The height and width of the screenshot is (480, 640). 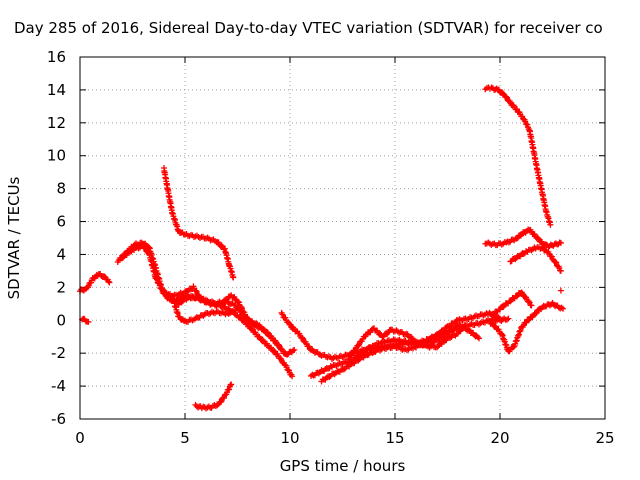 I want to click on y-tick-label: 14, so click(x=56, y=90).